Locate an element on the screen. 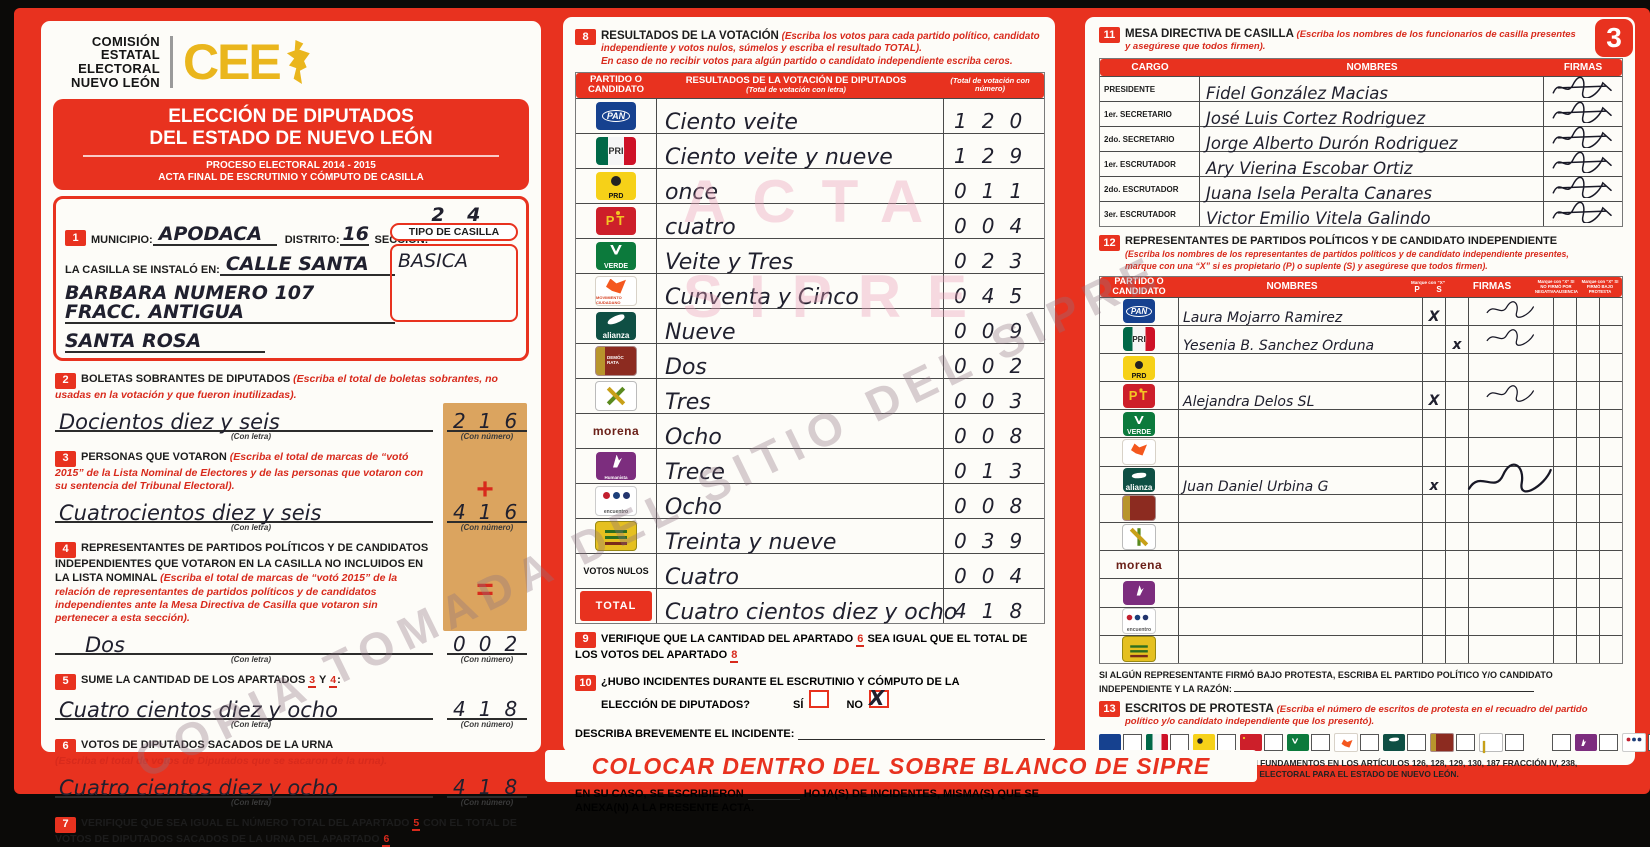 The width and height of the screenshot is (1650, 847). section-number-badge: 10 is located at coordinates (585, 682).